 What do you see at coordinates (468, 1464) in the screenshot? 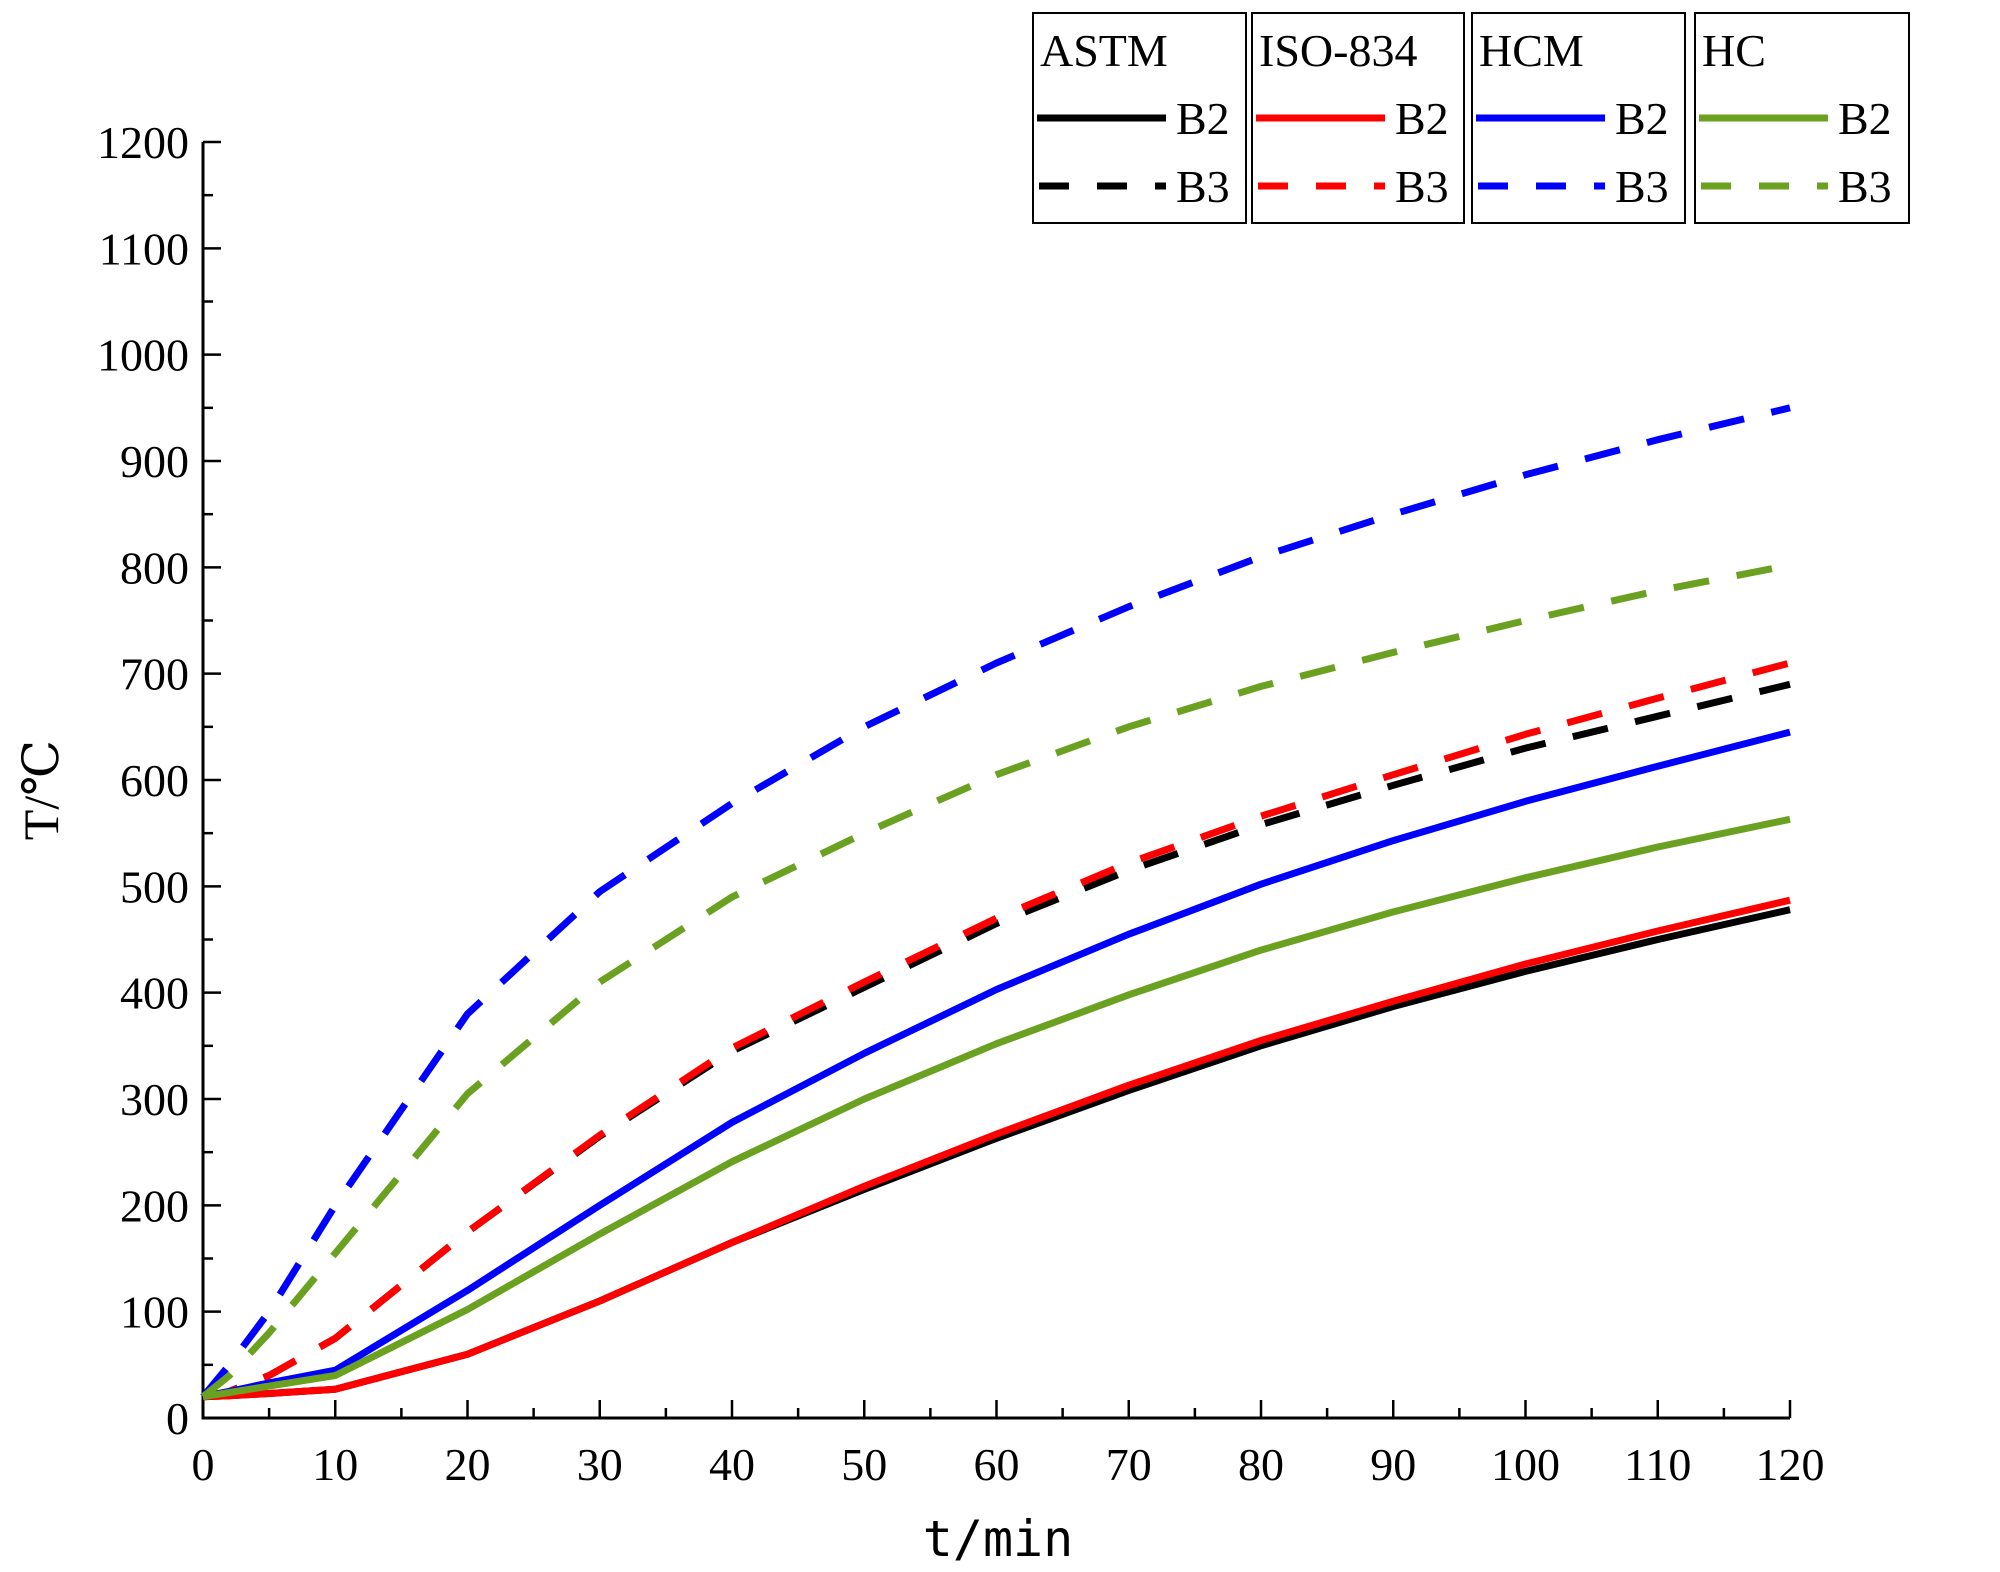
I see `x-tick-label: 20` at bounding box center [468, 1464].